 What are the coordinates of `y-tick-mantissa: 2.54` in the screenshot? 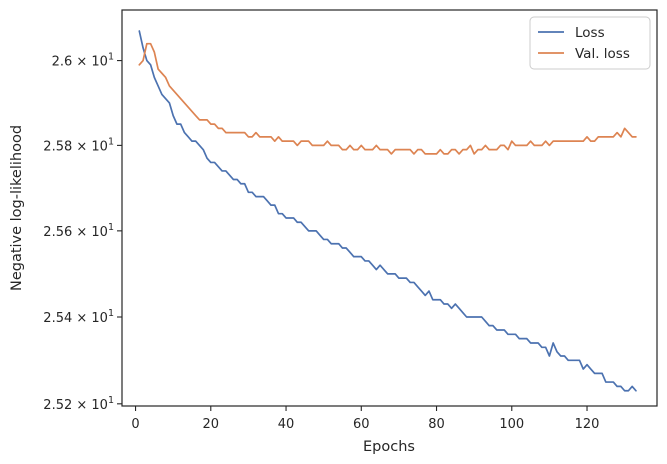 It's located at (57, 318).